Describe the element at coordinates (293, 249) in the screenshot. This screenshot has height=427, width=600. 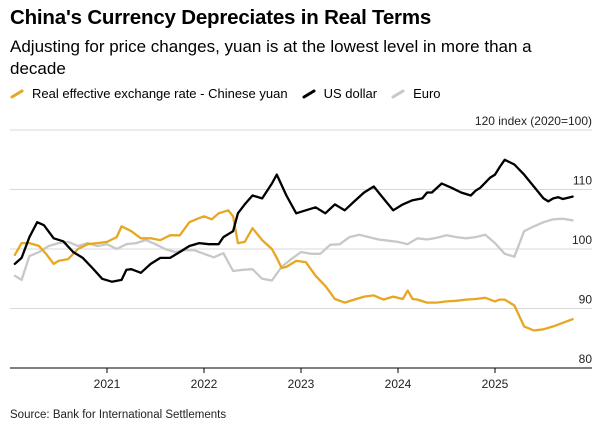
I see `series-line-euro` at that location.